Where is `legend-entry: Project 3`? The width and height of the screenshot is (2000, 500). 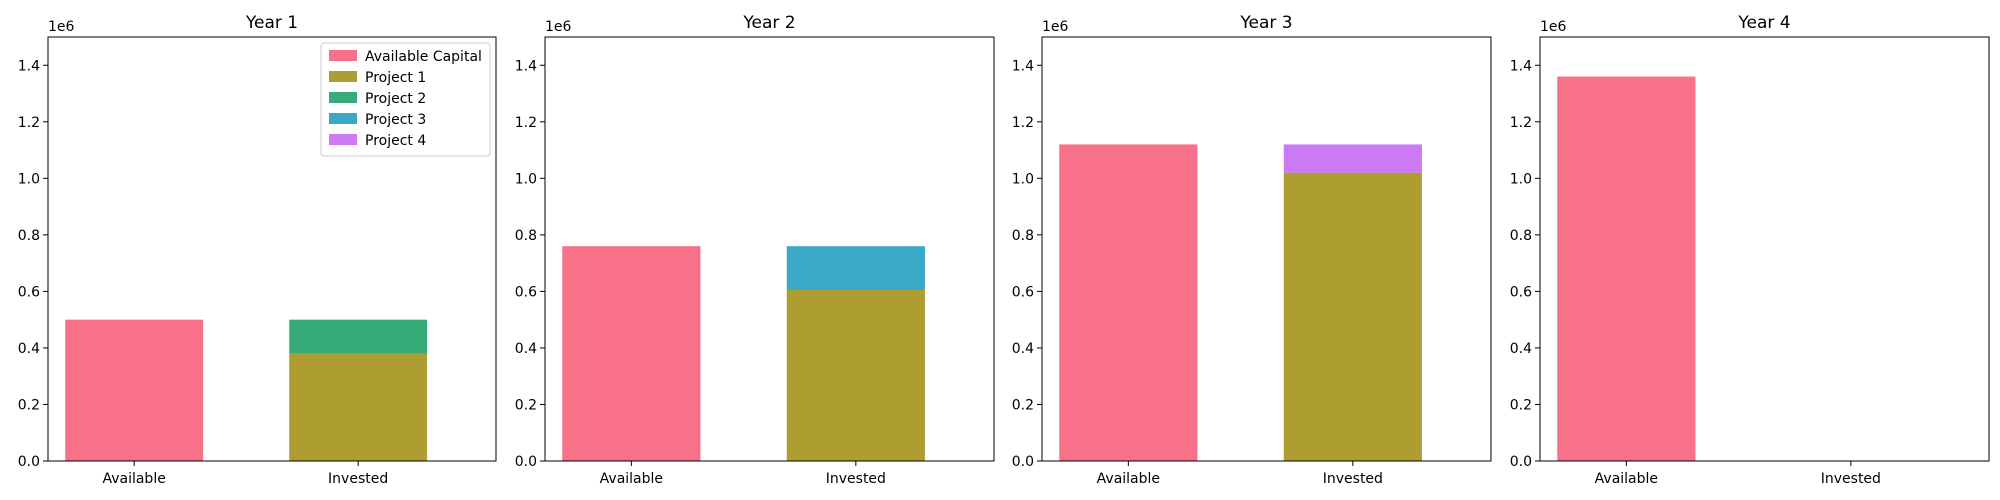
legend-entry: Project 3 is located at coordinates (395, 120).